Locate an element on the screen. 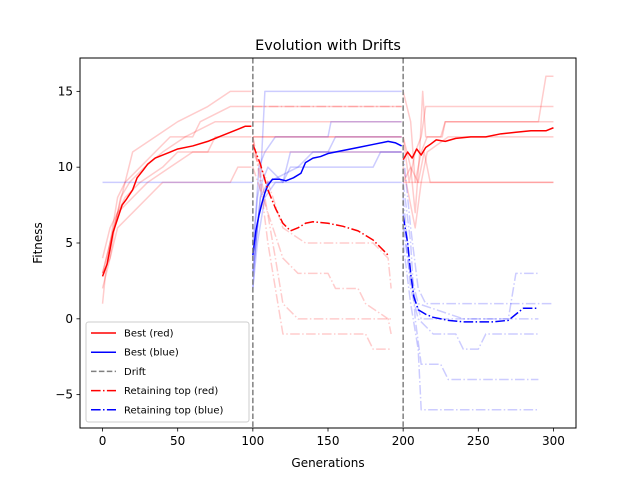 The height and width of the screenshot is (480, 640). x-tick-label: 200 is located at coordinates (403, 441).